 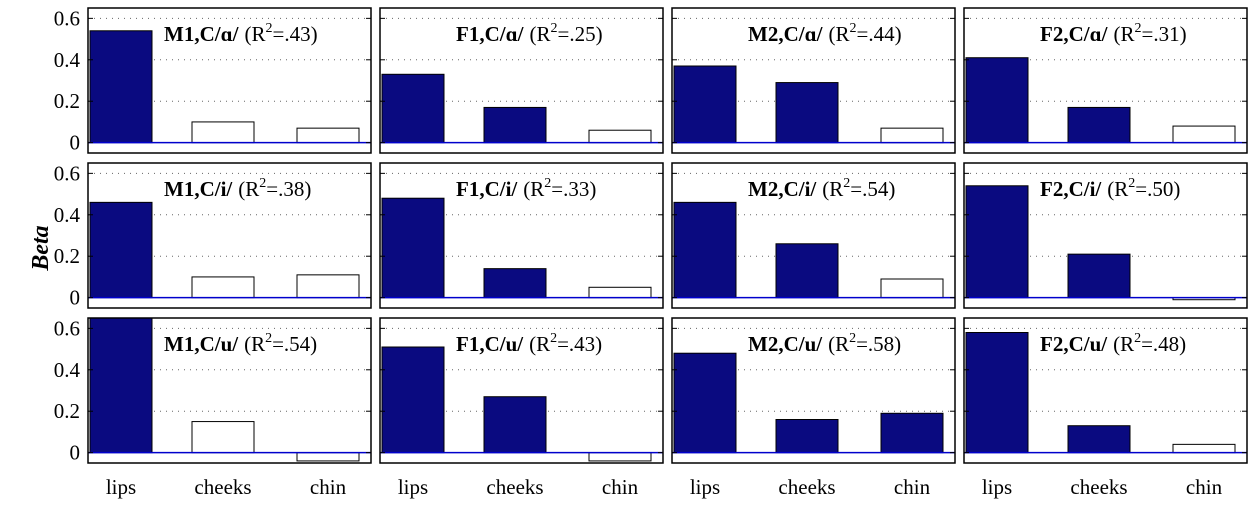 I want to click on panel-m2-c: M2,C/ɑ/(R2=.44), so click(x=813, y=80).